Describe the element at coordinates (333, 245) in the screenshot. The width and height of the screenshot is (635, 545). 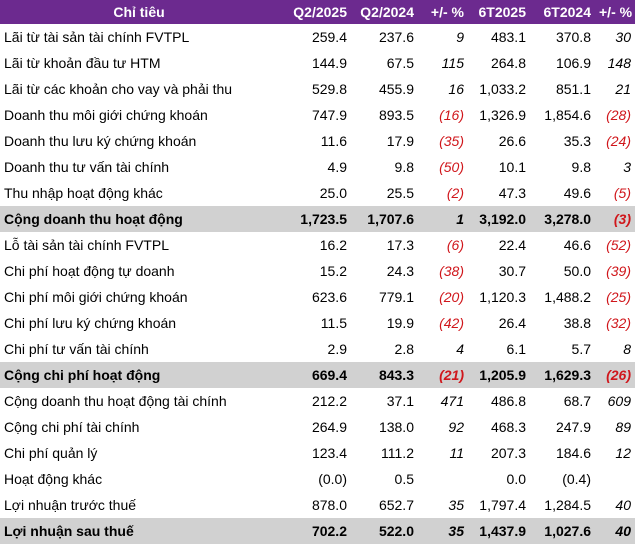
I see `cell-q2-2025: 16.2` at that location.